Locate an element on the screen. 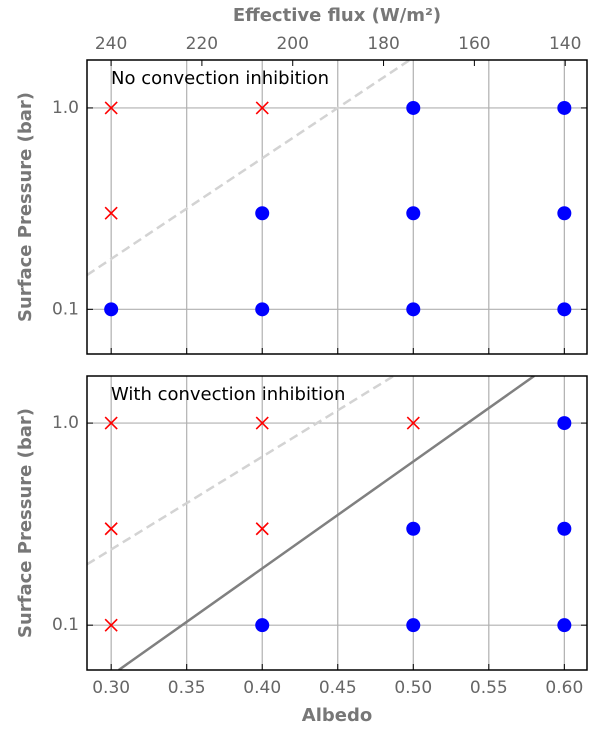  x-tick-label: 0.35 is located at coordinates (187, 688).